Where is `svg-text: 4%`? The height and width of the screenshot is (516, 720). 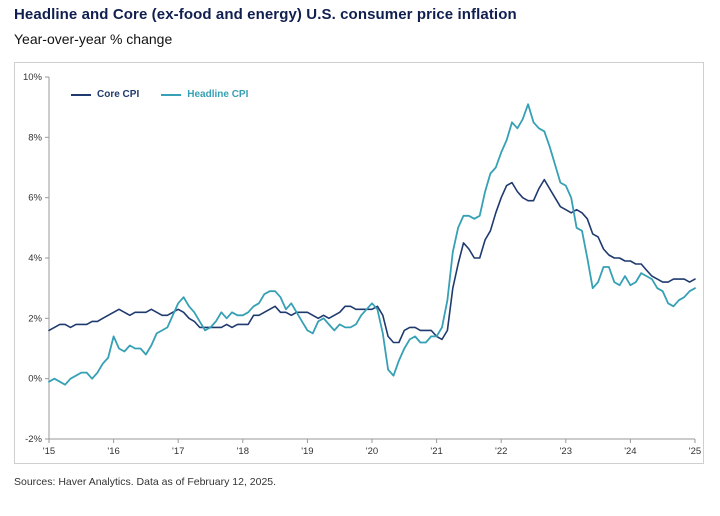 svg-text: 4% is located at coordinates (35, 258).